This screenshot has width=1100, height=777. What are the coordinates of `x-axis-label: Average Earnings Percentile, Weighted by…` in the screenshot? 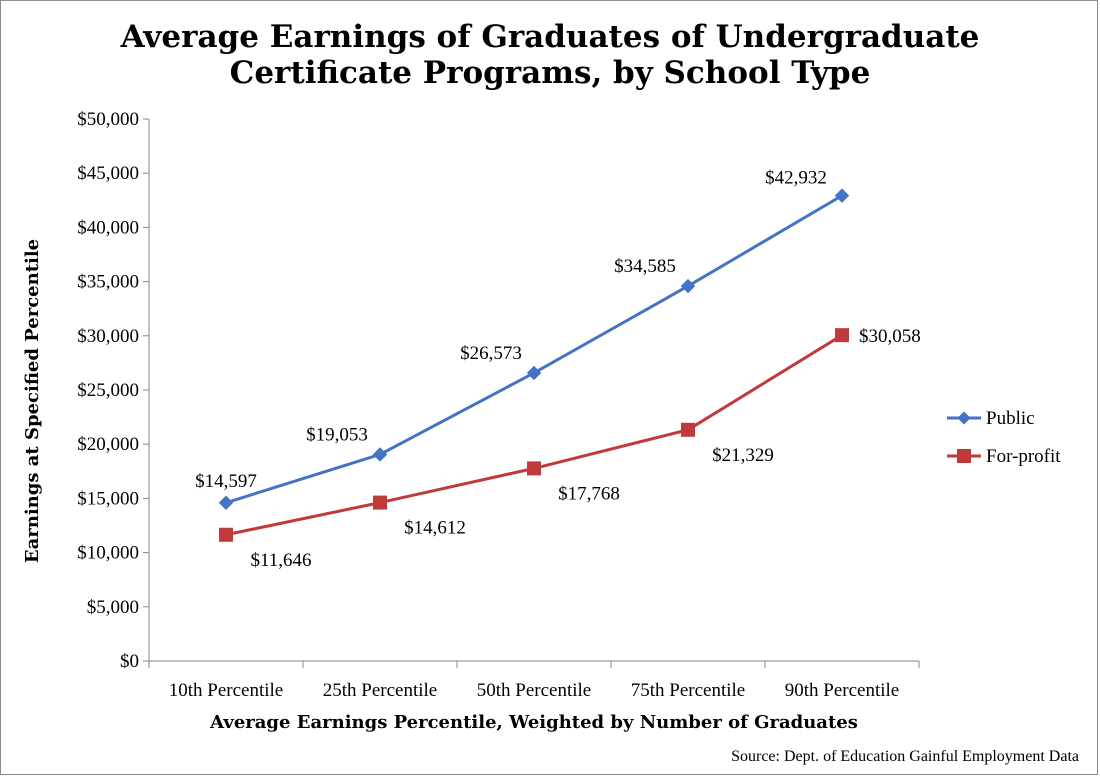 It's located at (533, 722).